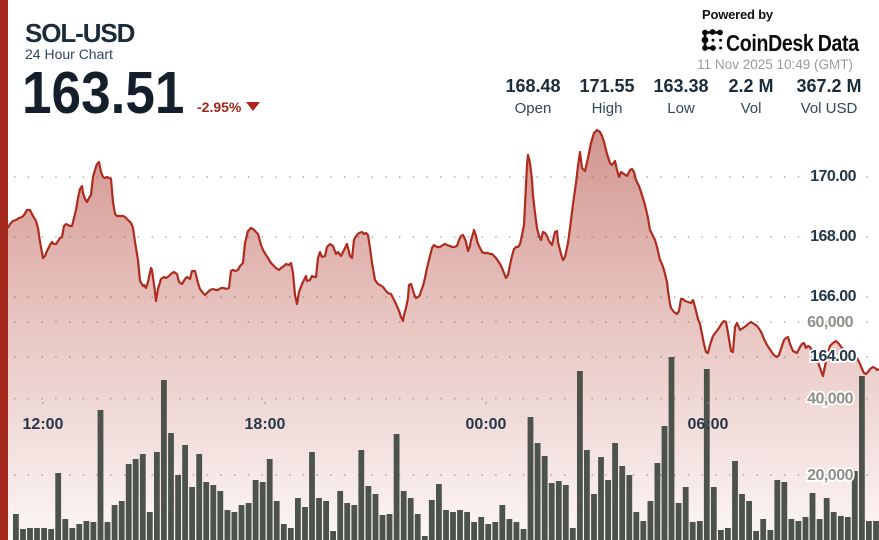  I want to click on svg-text: 170.00, so click(833, 176).